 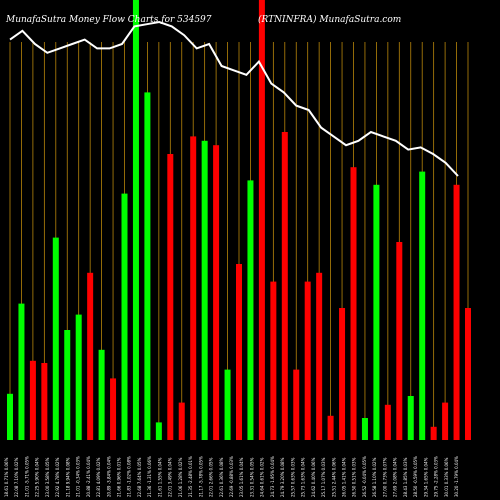 I want to click on x-tick-label: 23.31 0.54% 0.05%, so click(x=251, y=477).